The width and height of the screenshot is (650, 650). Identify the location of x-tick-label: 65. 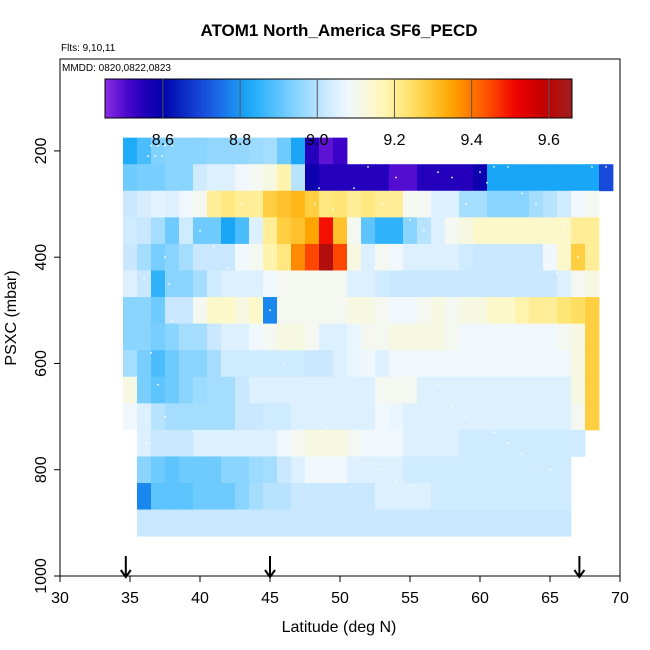
(550, 598).